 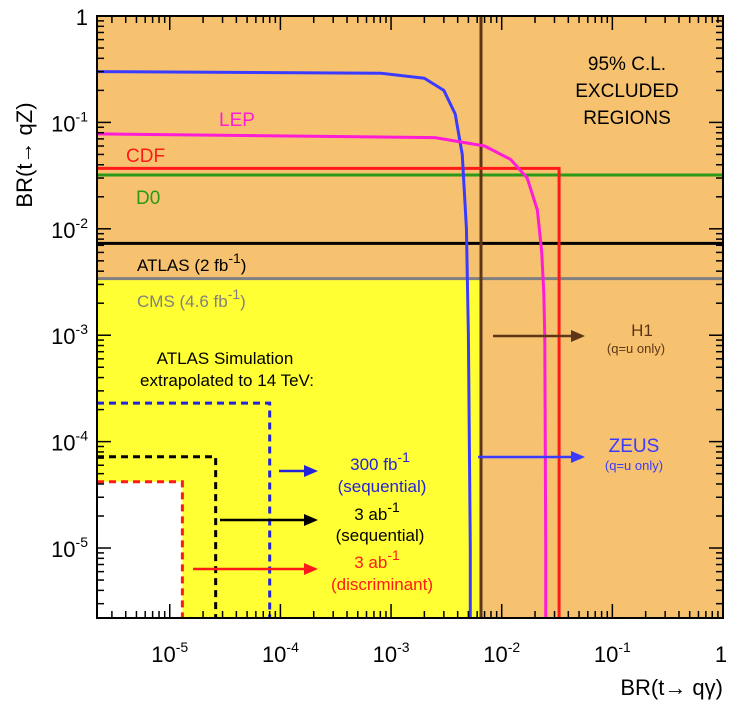 I want to click on zeus-arrow-head, so click(x=578, y=457).